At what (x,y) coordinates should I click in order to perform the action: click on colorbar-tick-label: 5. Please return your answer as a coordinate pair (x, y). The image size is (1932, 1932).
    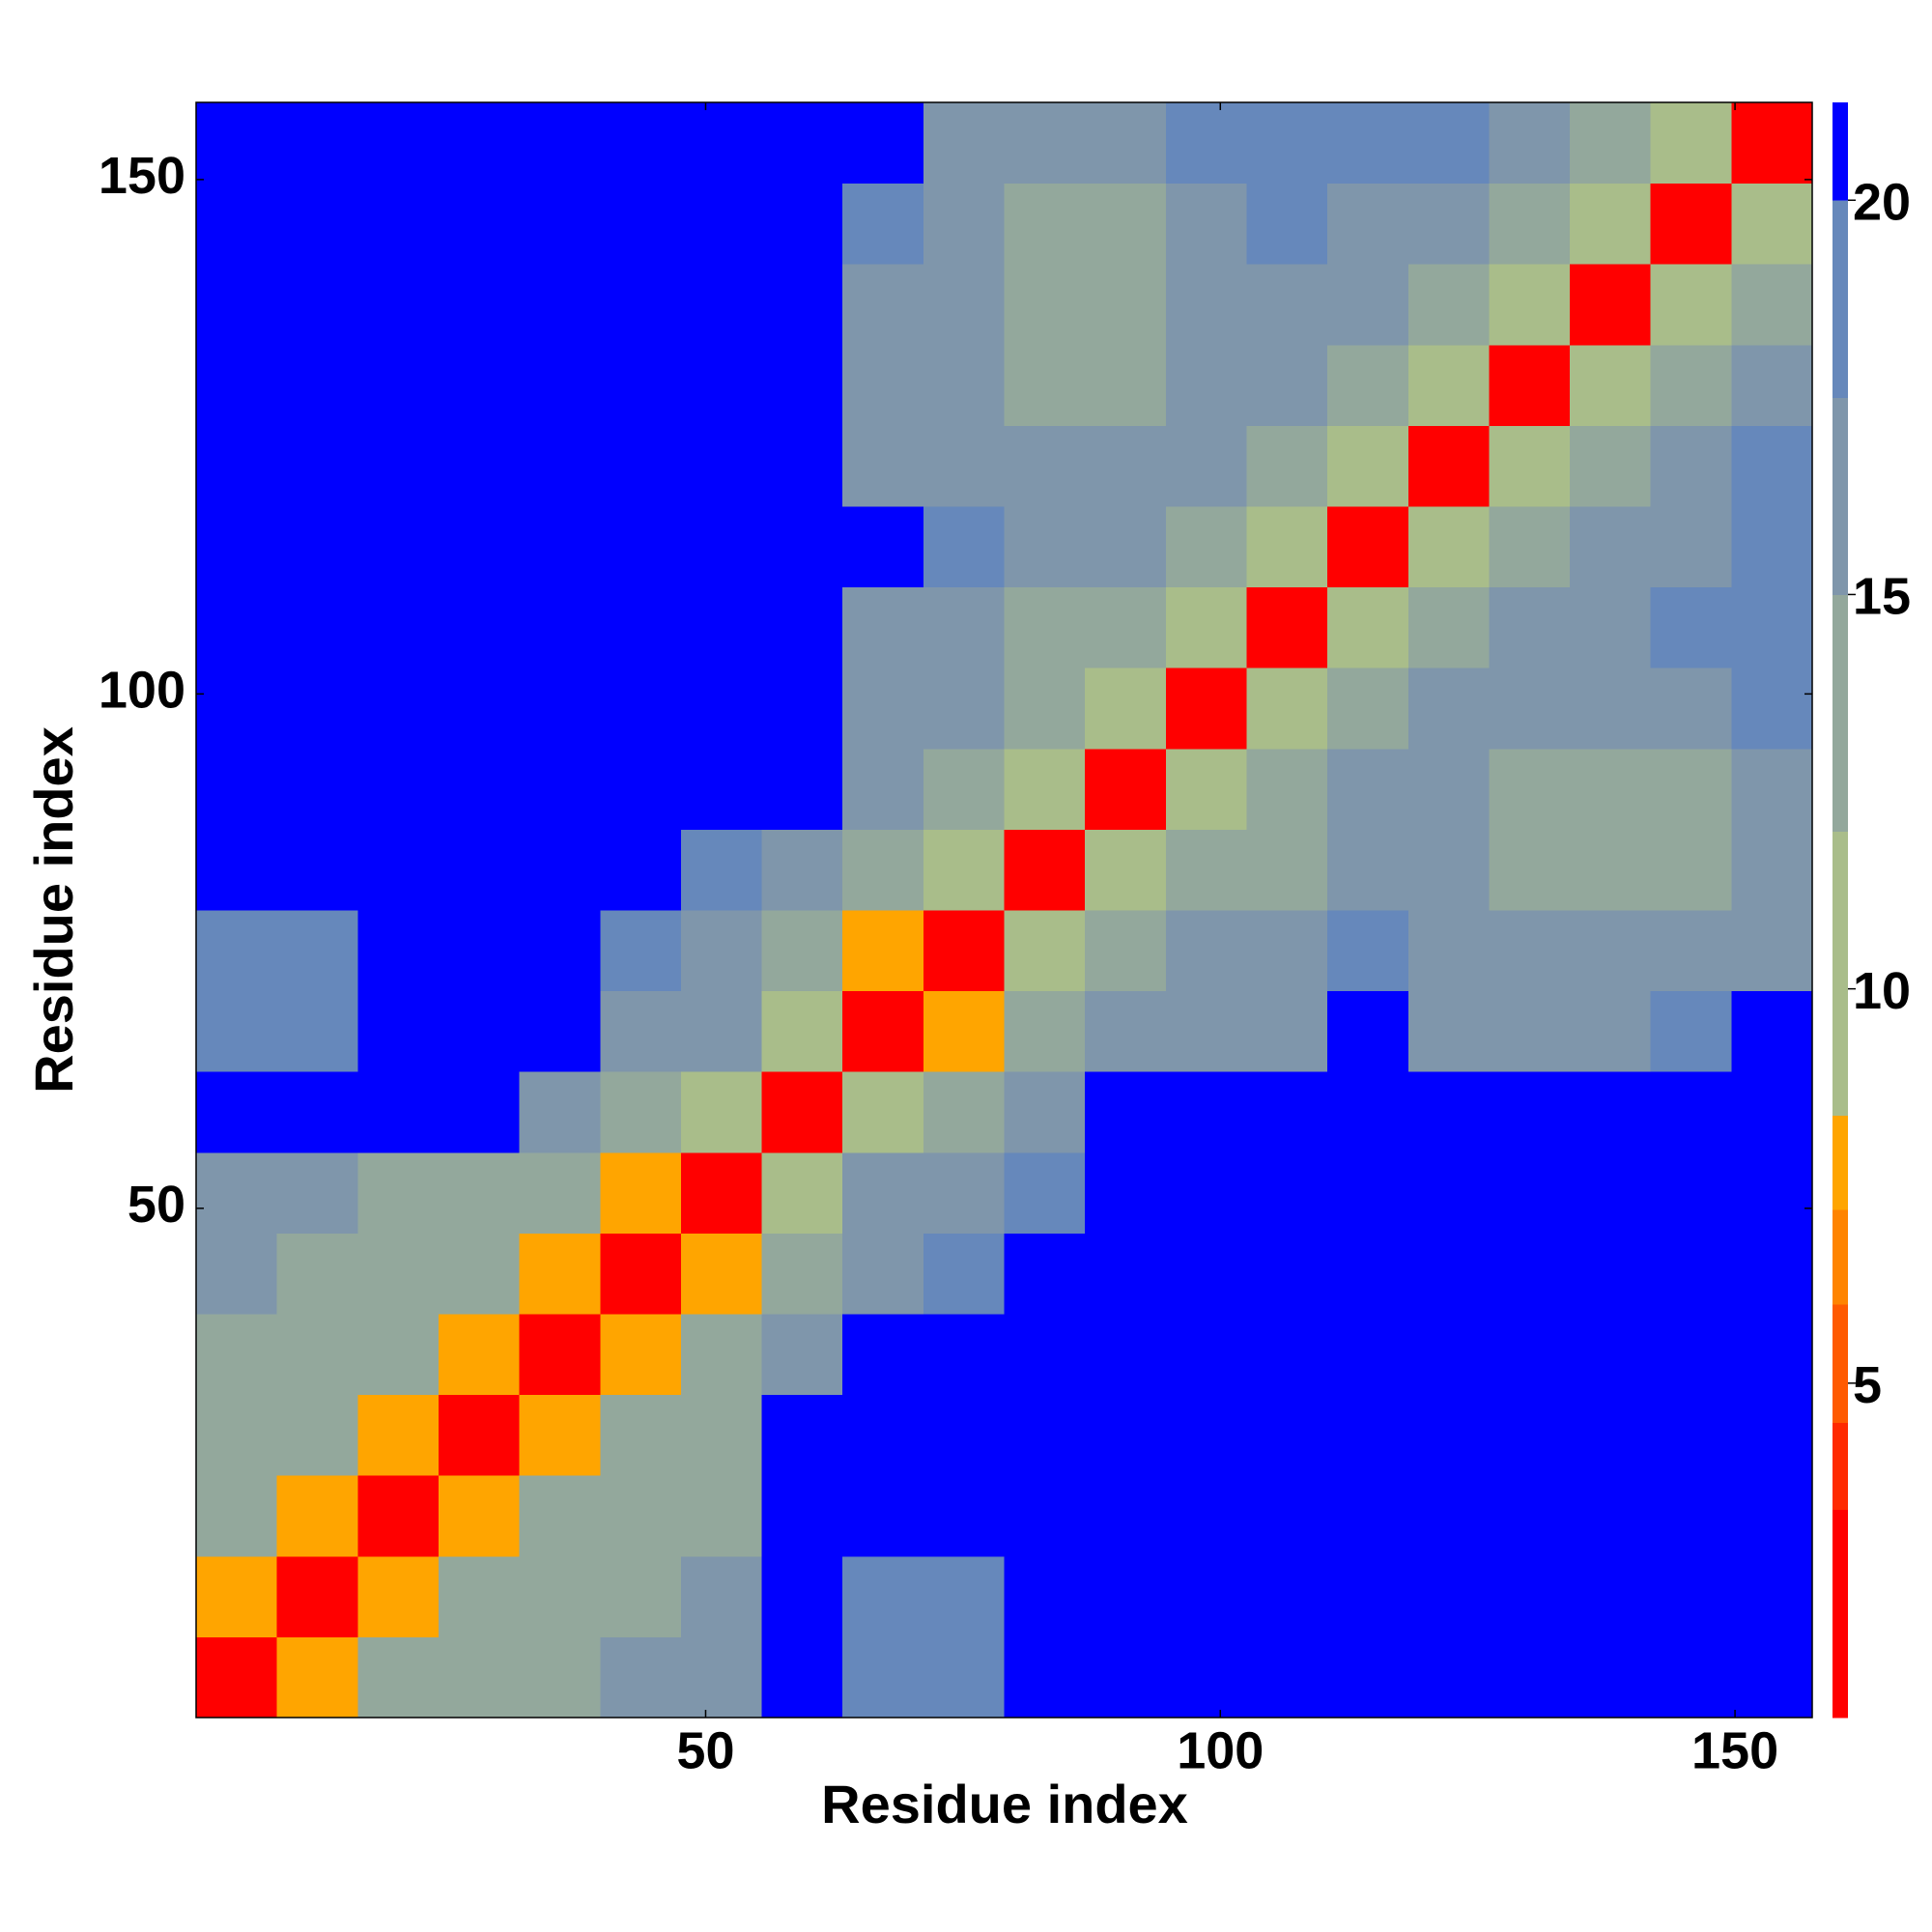
    Looking at the image, I should click on (1867, 1385).